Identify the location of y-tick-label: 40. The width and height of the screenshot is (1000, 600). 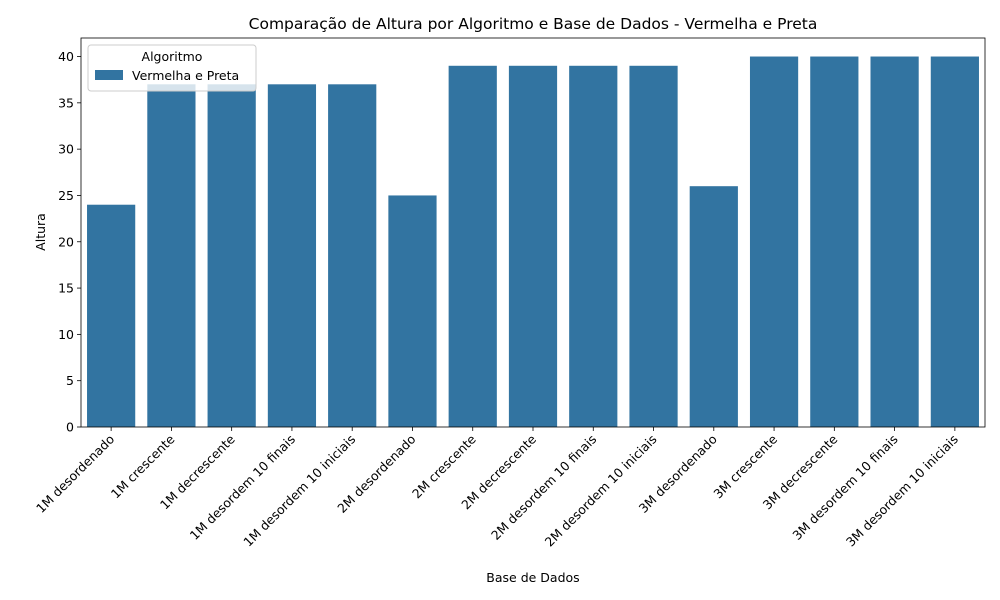
(66, 56).